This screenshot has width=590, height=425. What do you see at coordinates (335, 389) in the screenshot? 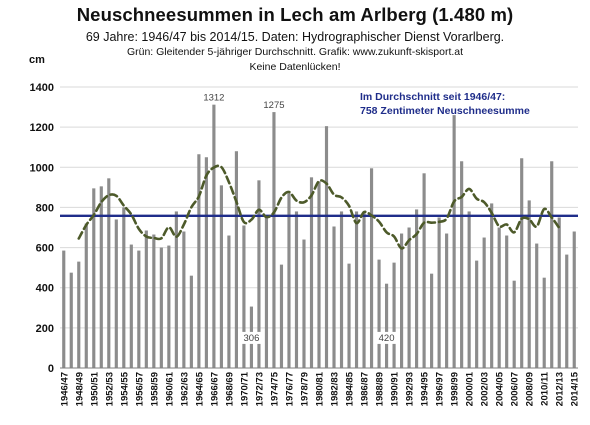
I see `x-tick-label: 1982/83` at bounding box center [335, 389].